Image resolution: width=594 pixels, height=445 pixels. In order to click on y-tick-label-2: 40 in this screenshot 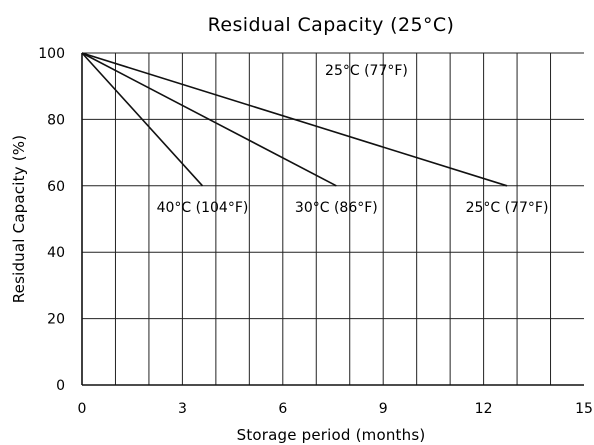, I will do `click(56, 253)`.